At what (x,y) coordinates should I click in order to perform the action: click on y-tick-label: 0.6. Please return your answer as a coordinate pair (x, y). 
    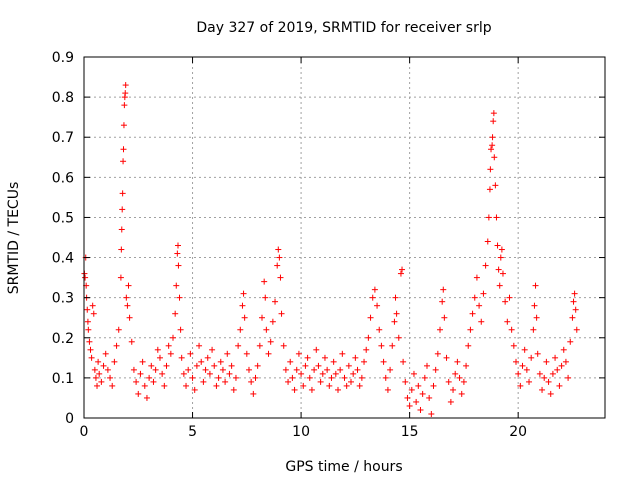
    Looking at the image, I should click on (63, 178).